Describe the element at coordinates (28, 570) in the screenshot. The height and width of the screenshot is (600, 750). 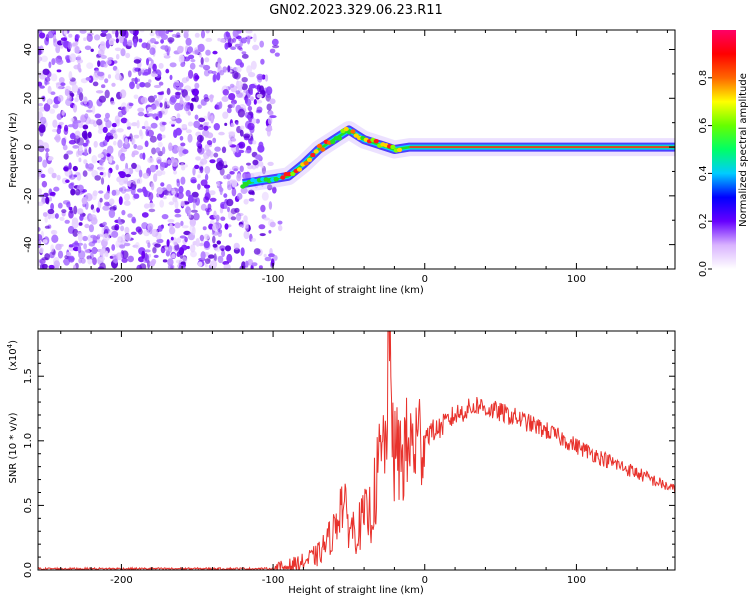
I see `y-tick-label: 0.0` at that location.